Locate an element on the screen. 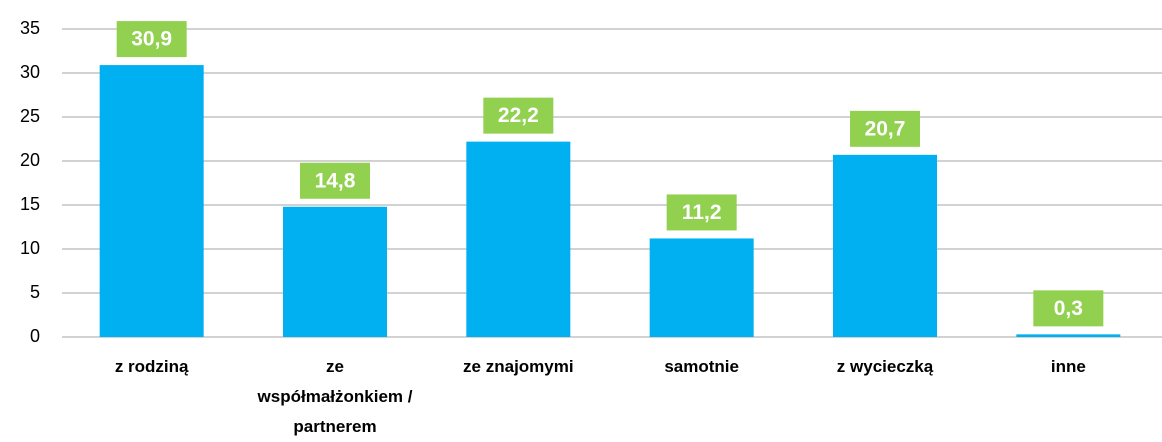  x-tick-label: ze współmałżonkiem / partnerem is located at coordinates (335, 396).